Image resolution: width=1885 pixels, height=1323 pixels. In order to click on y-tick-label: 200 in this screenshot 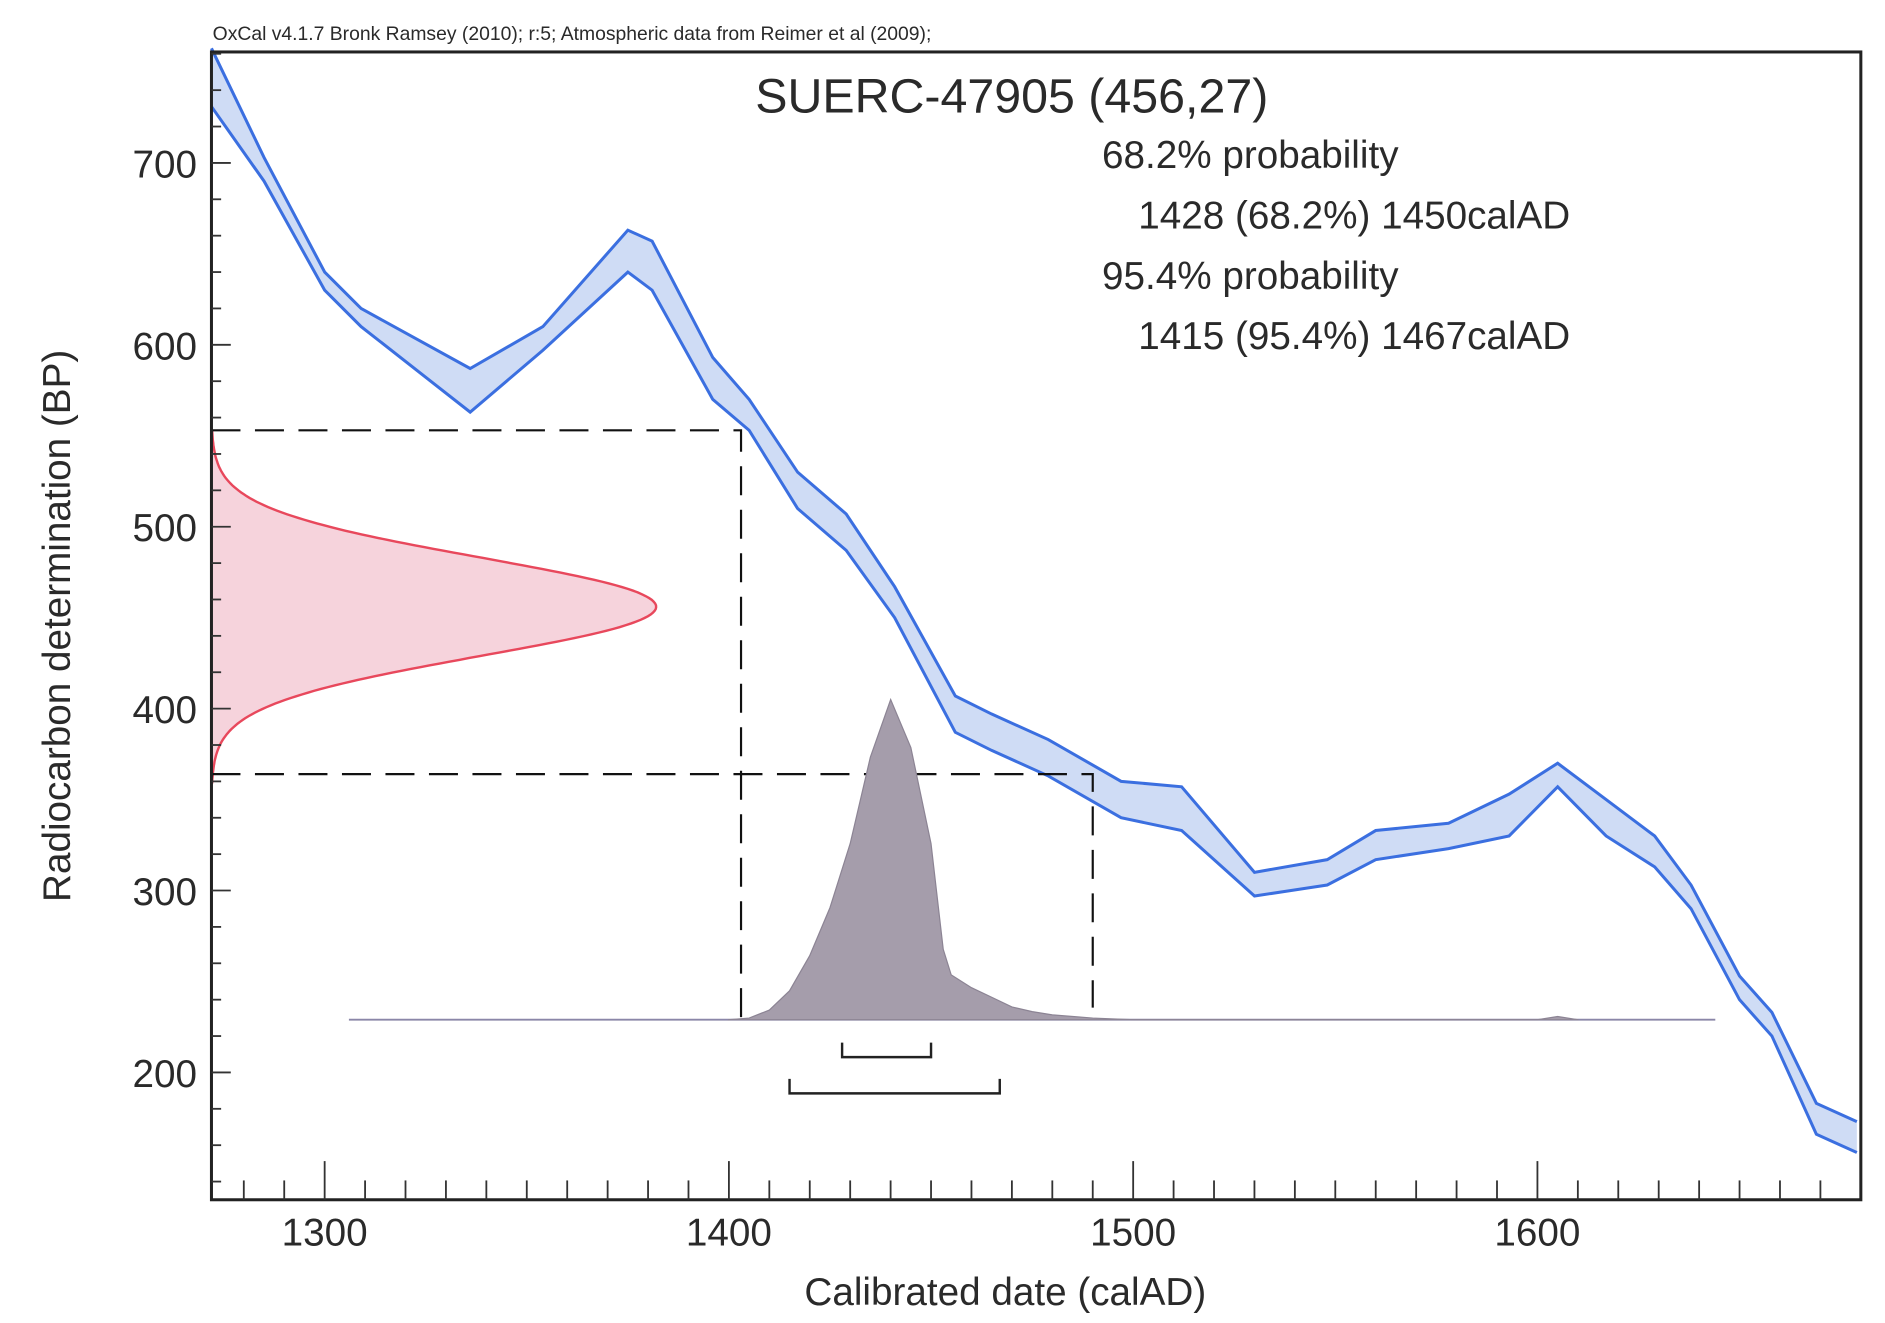, I will do `click(164, 1074)`.